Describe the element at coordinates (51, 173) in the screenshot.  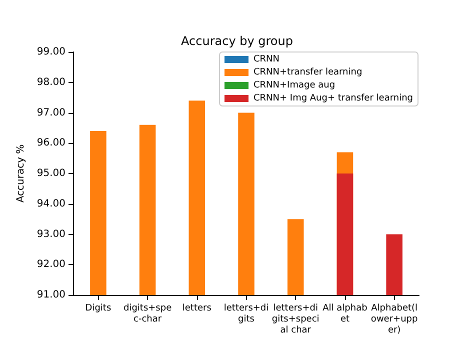
I see `y-tick-label: 95.00` at that location.